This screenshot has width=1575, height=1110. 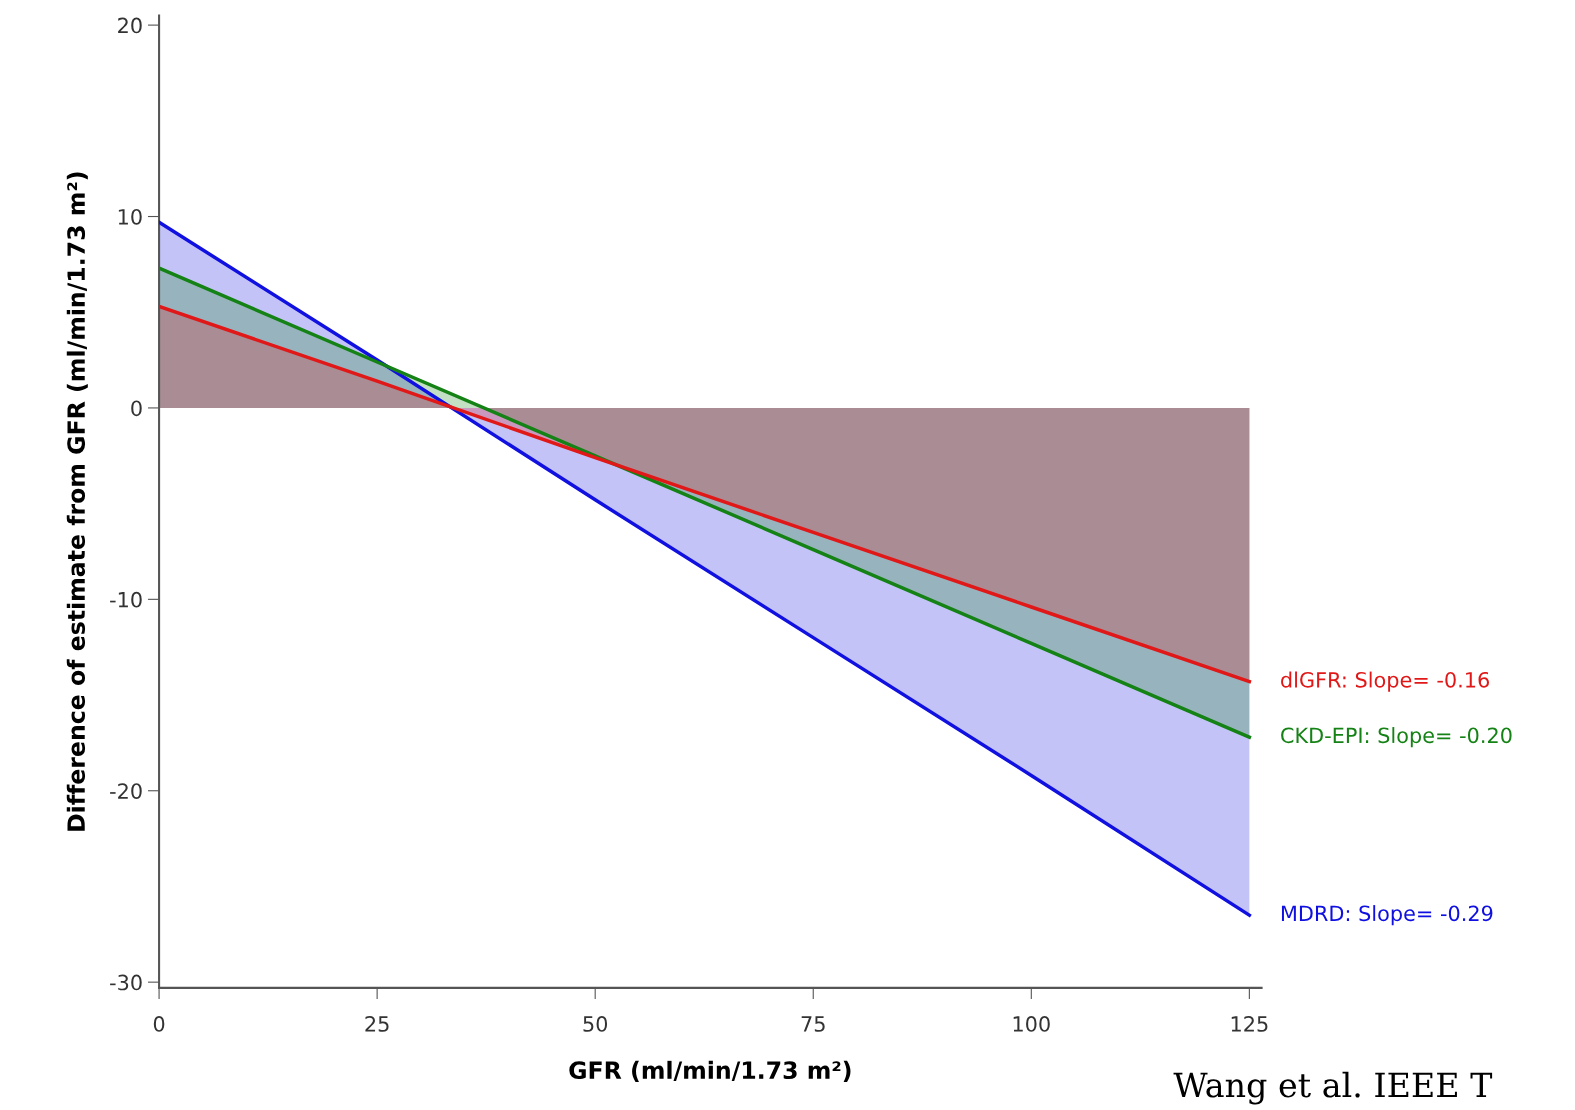 What do you see at coordinates (77, 501) in the screenshot?
I see `y-axis-title: Difference of estimate from GFR (ml/min/1.73 m²)` at bounding box center [77, 501].